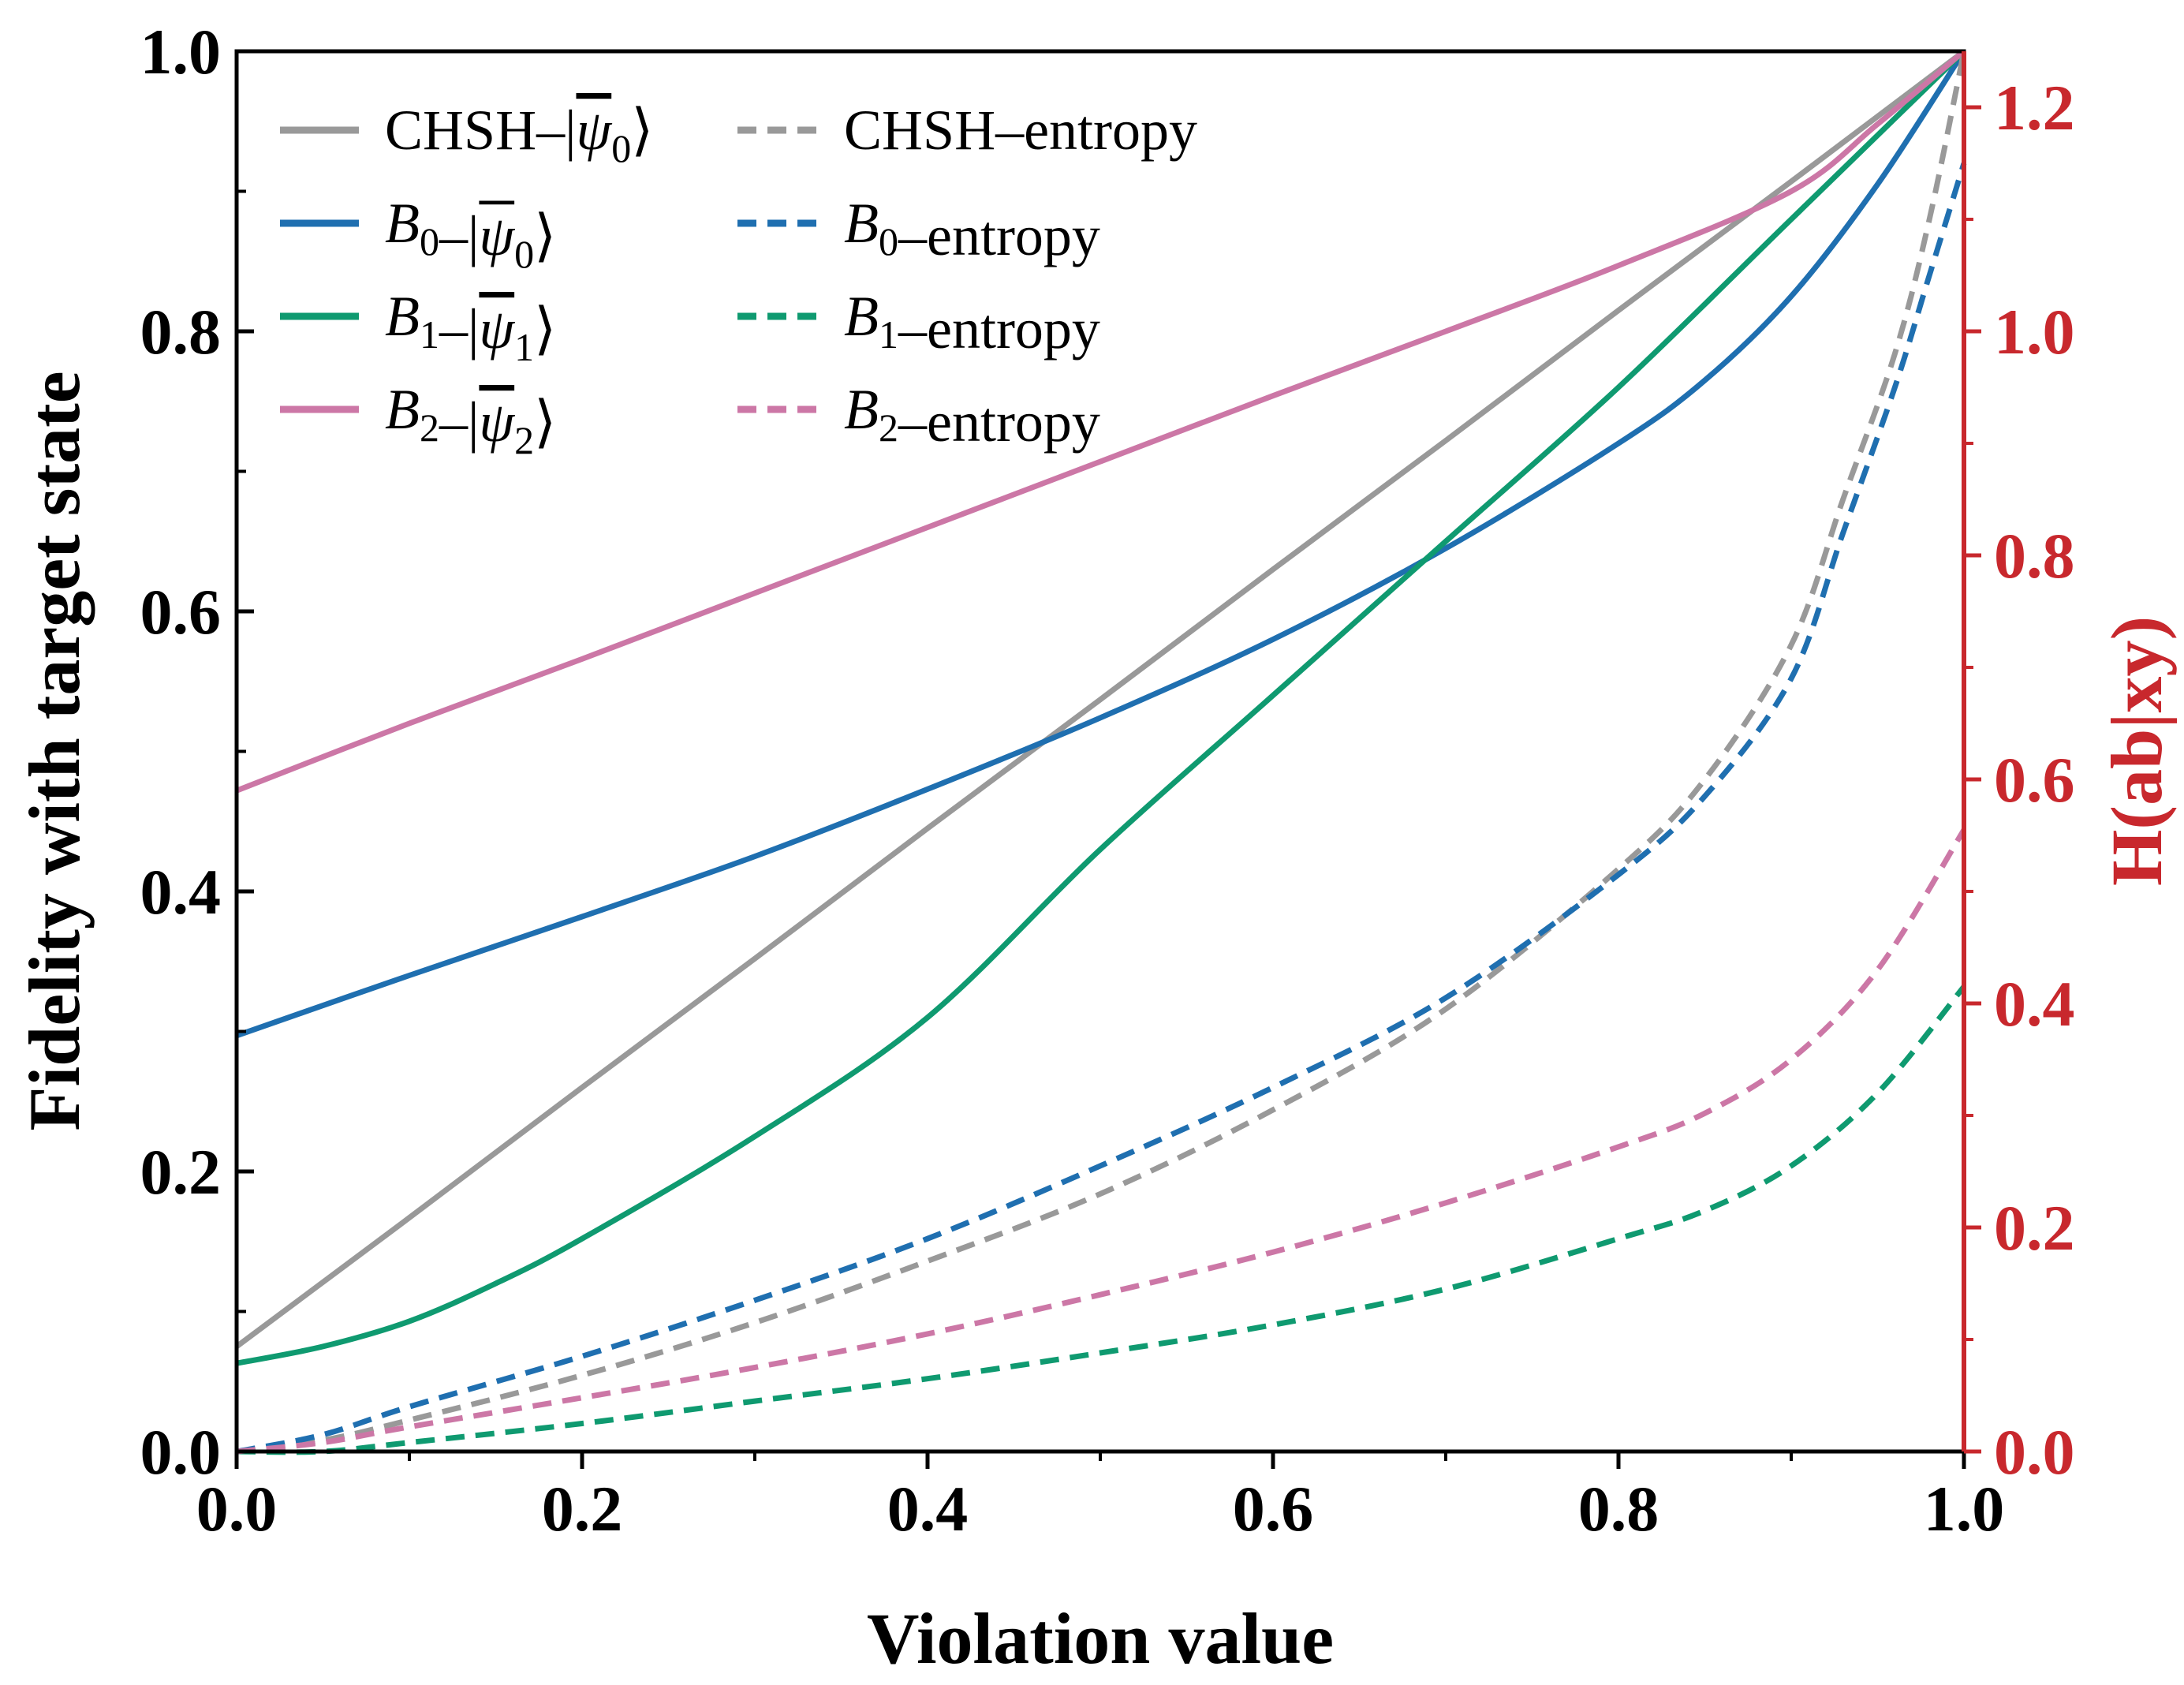 This screenshot has width=2184, height=1685. I want to click on y-left-tick-label: 1.0, so click(181, 52).